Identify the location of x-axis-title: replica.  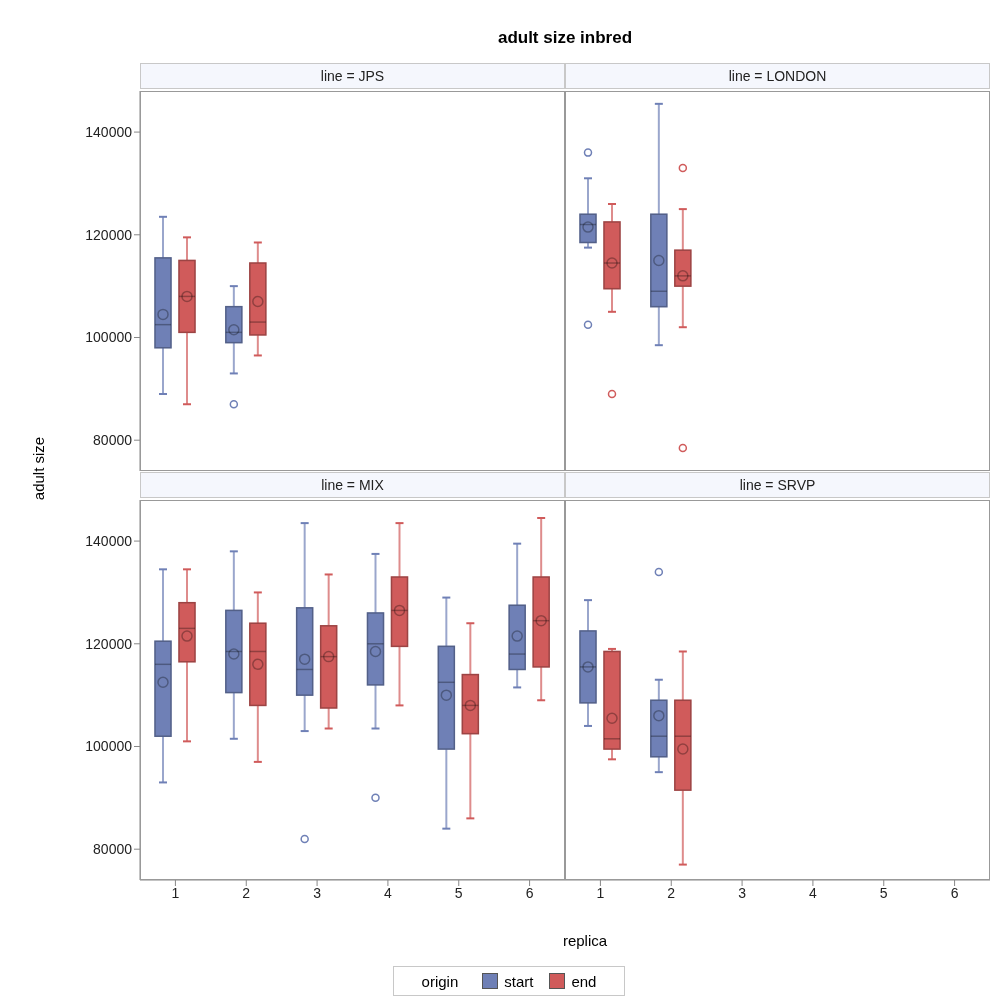
(585, 940).